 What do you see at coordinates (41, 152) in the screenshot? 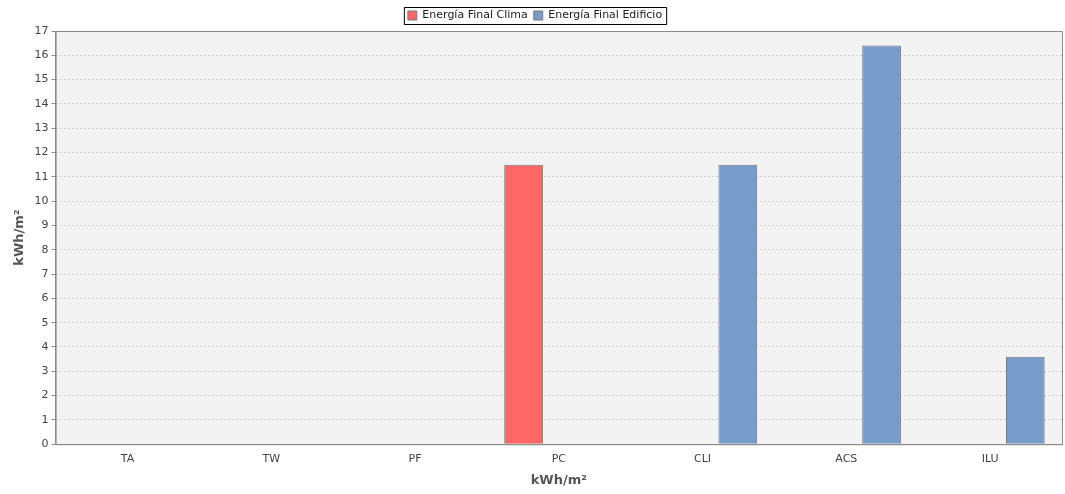
I see `y-tick-label: 12` at bounding box center [41, 152].